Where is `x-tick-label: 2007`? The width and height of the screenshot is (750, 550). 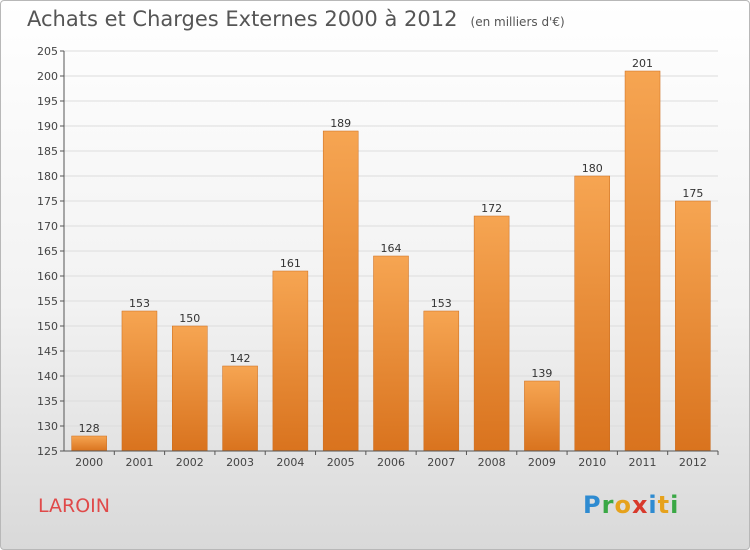
x-tick-label: 2007 is located at coordinates (441, 462).